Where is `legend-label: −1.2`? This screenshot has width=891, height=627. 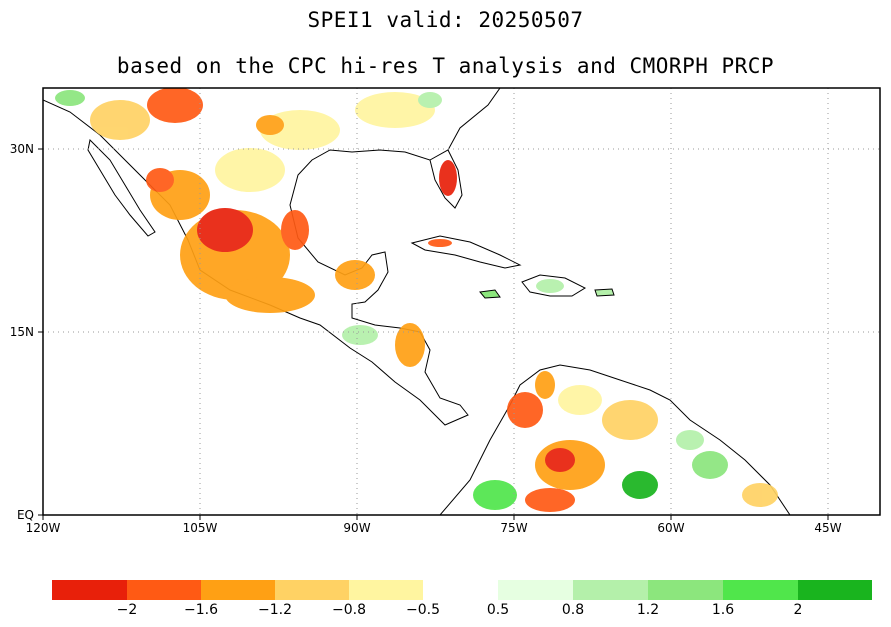 legend-label: −1.2 is located at coordinates (275, 610).